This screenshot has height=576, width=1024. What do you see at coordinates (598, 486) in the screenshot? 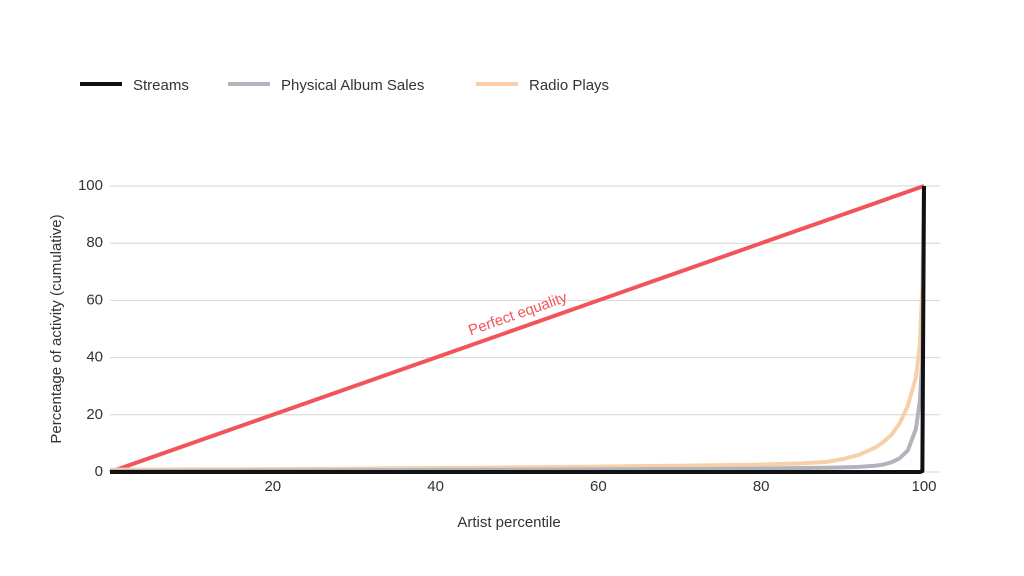
I see `x-tick-label: 60` at bounding box center [598, 486].